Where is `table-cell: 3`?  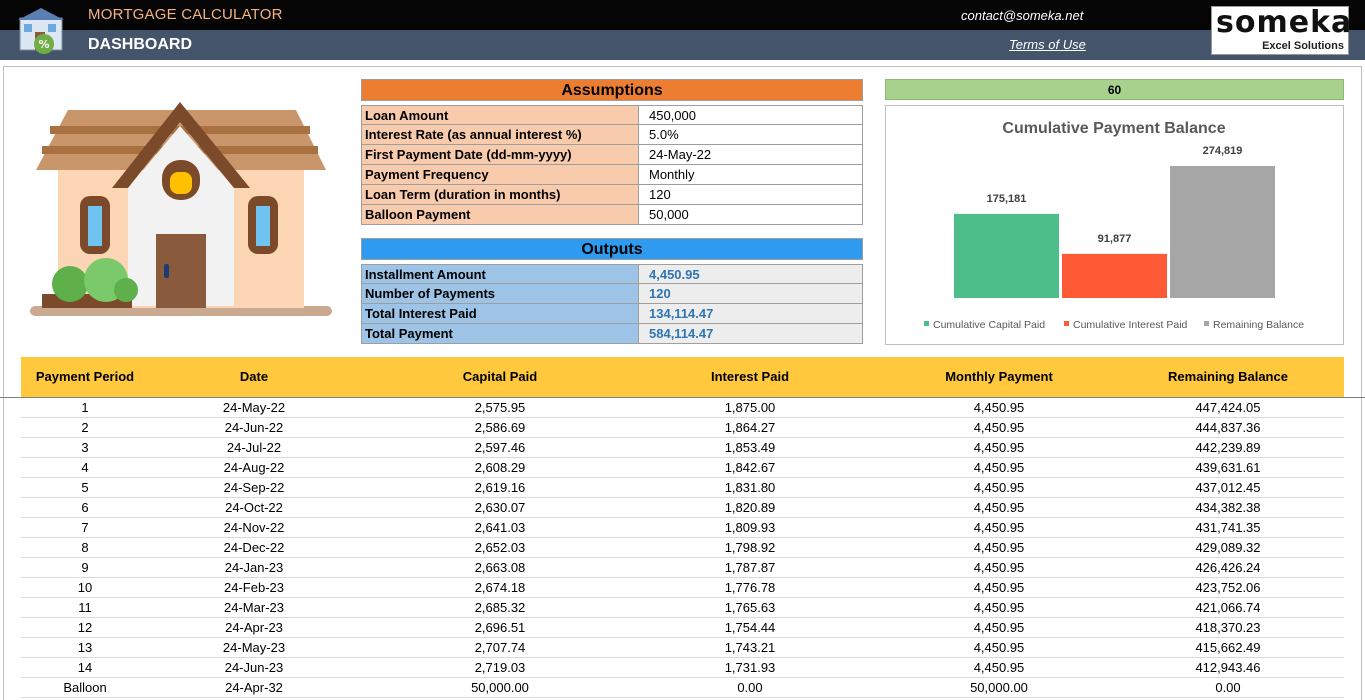
table-cell: 3 is located at coordinates (85, 447).